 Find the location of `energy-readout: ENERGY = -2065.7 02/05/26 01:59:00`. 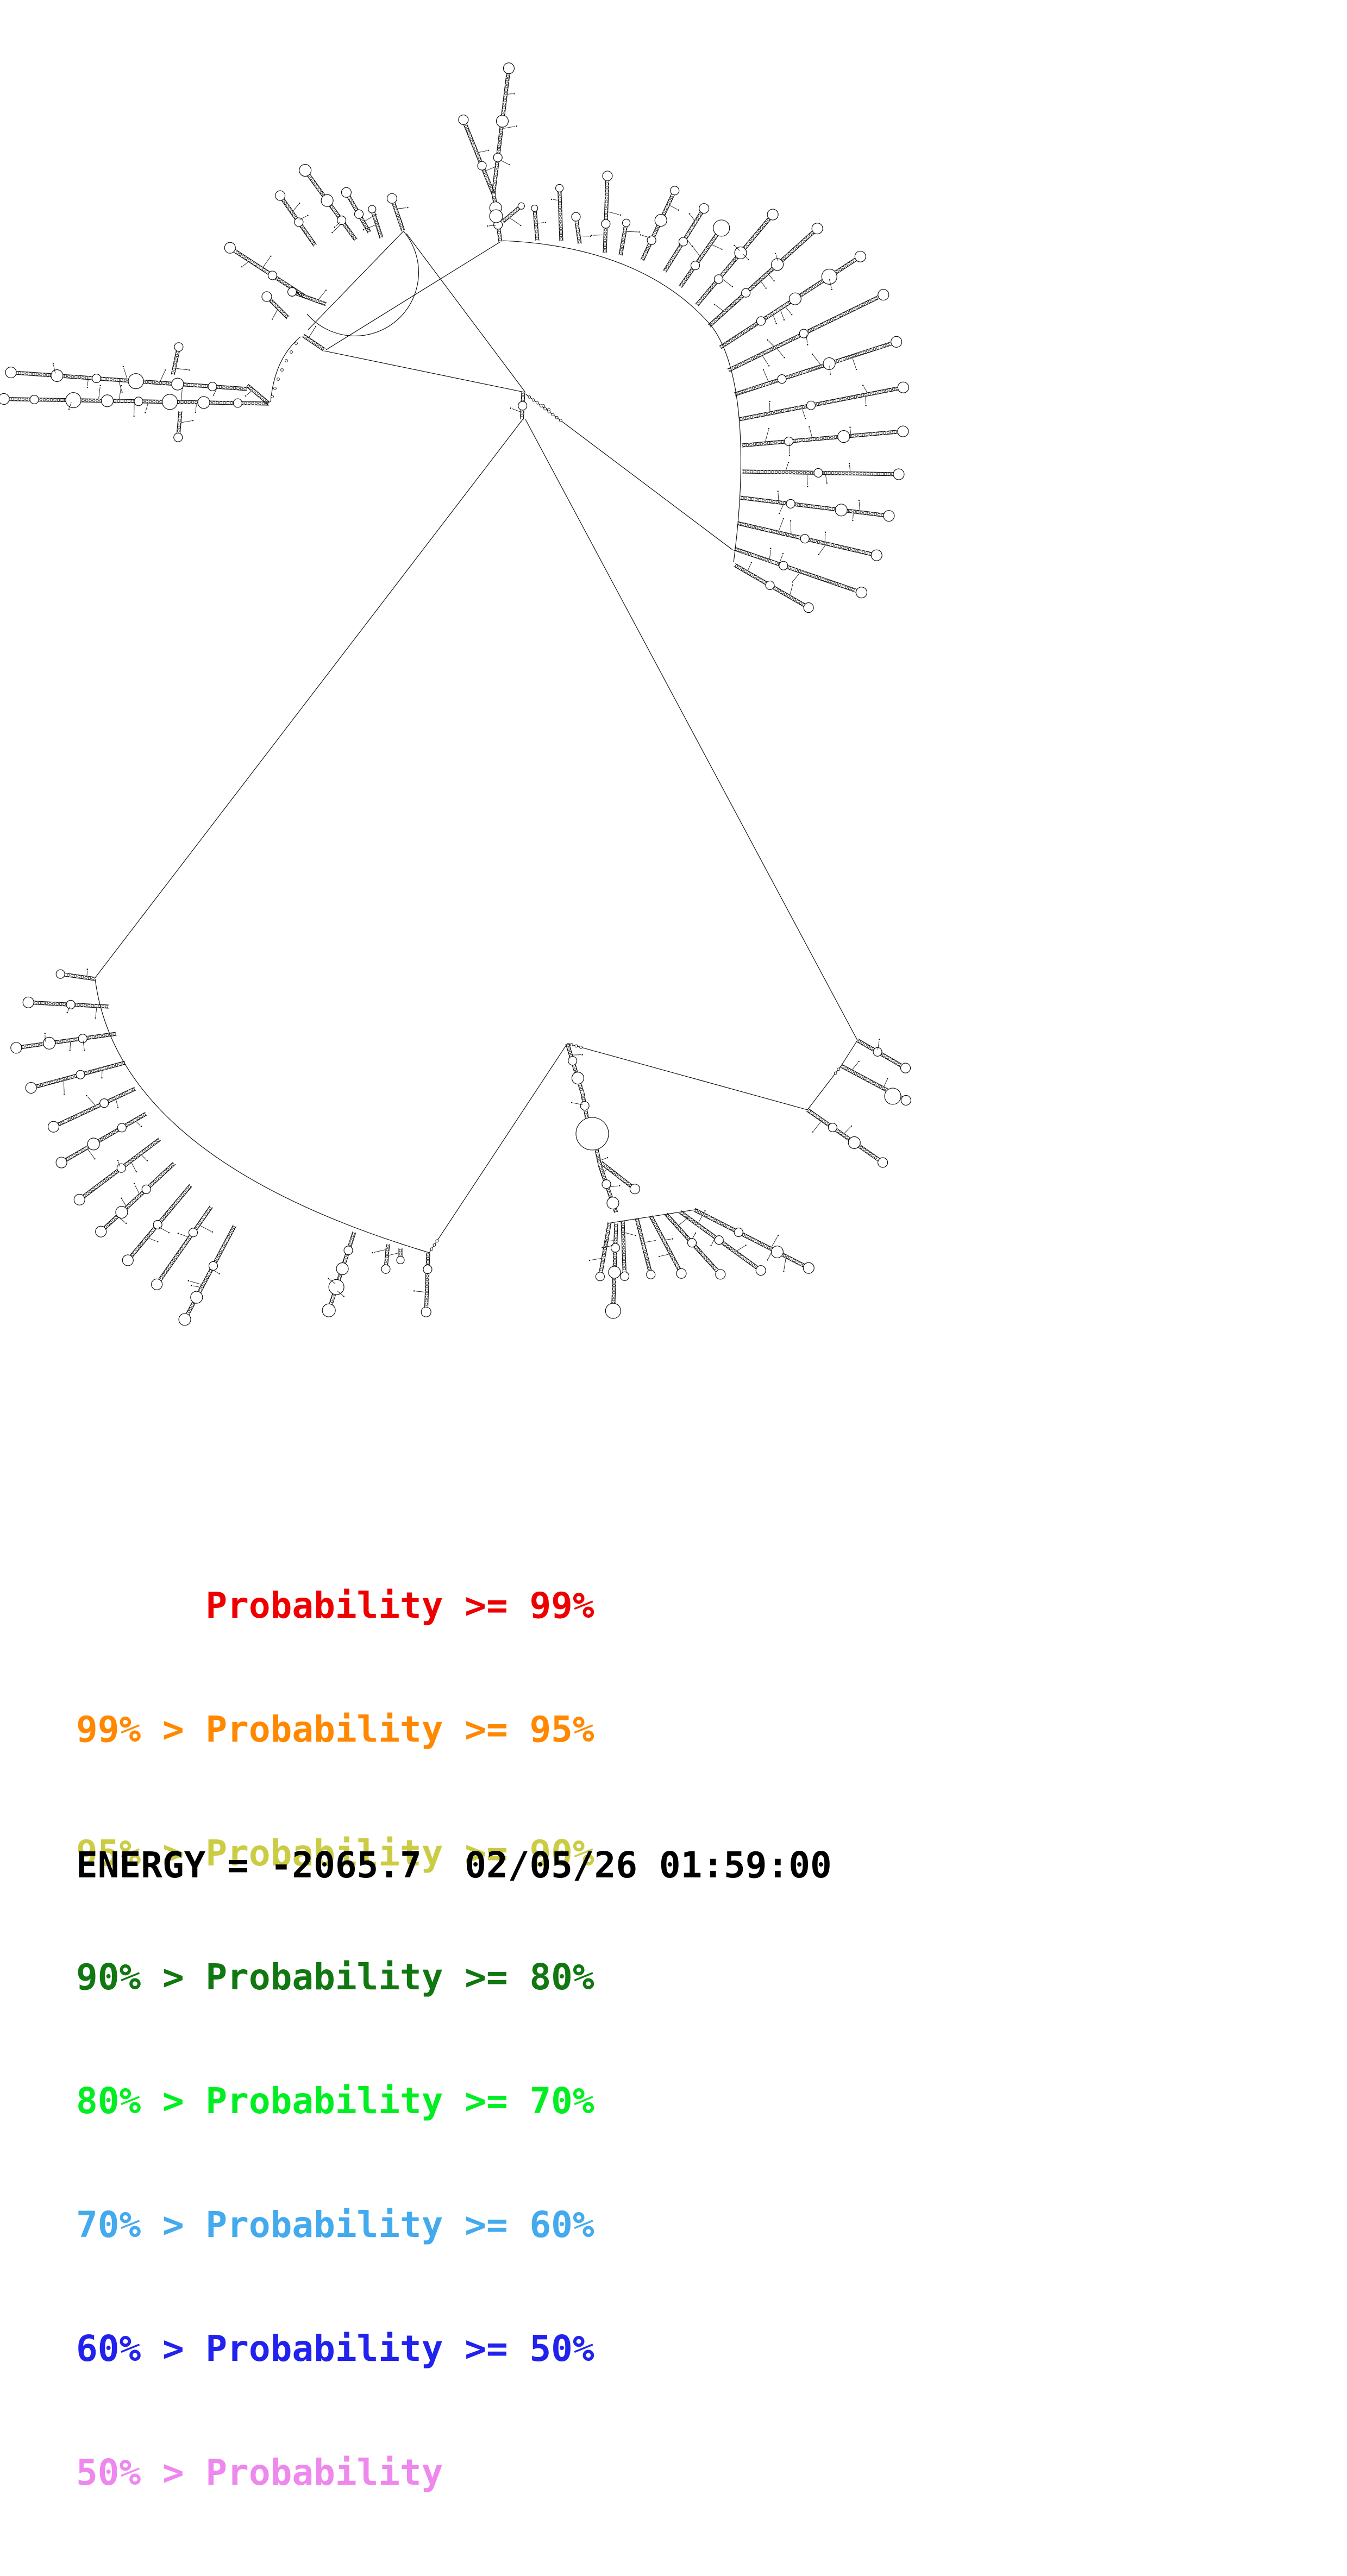

energy-readout: ENERGY = -2065.7 02/05/26 01:59:00 is located at coordinates (454, 1865).